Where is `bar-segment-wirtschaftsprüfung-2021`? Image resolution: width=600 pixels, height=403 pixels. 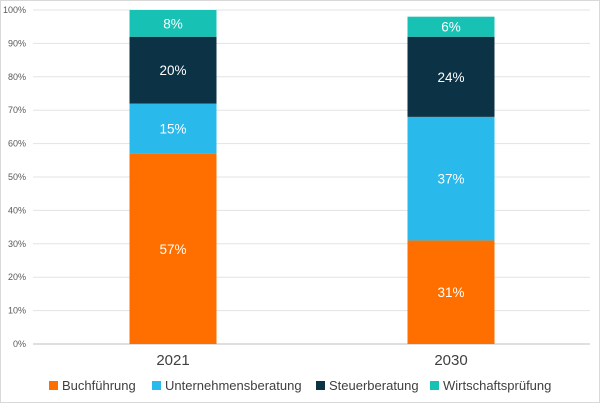 bar-segment-wirtschaftsprüfung-2021 is located at coordinates (173, 23).